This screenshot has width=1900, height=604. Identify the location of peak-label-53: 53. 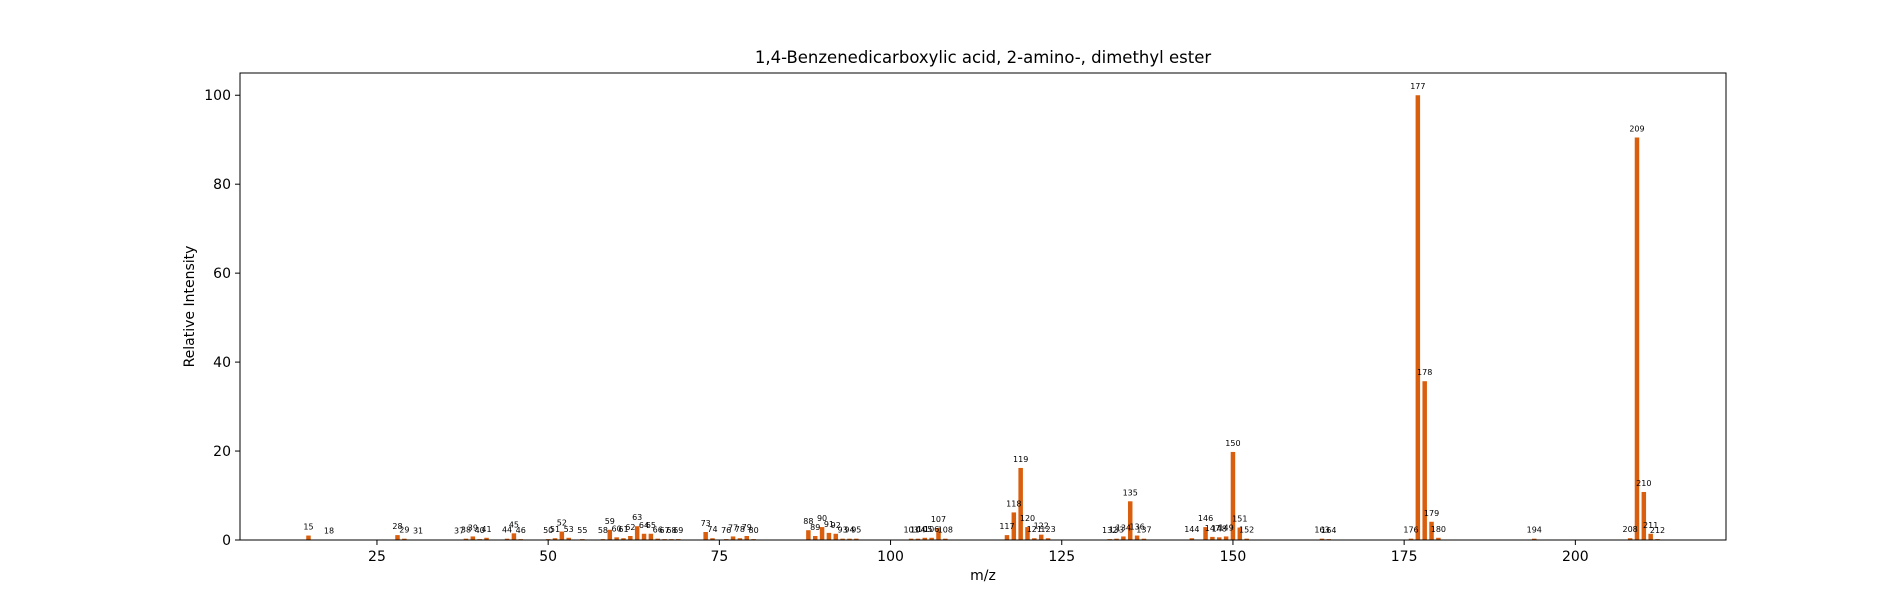
(569, 529).